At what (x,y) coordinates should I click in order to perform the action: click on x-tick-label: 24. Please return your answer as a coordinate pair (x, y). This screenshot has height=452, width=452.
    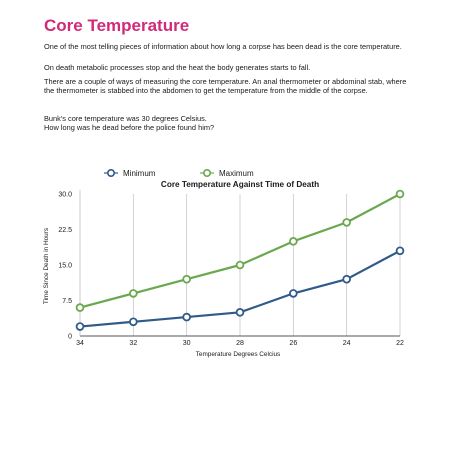
    Looking at the image, I should click on (347, 343).